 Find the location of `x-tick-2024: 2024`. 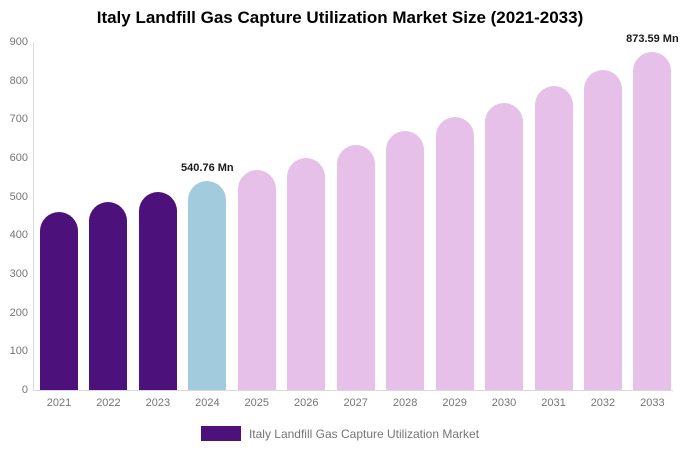

x-tick-2024: 2024 is located at coordinates (207, 403).